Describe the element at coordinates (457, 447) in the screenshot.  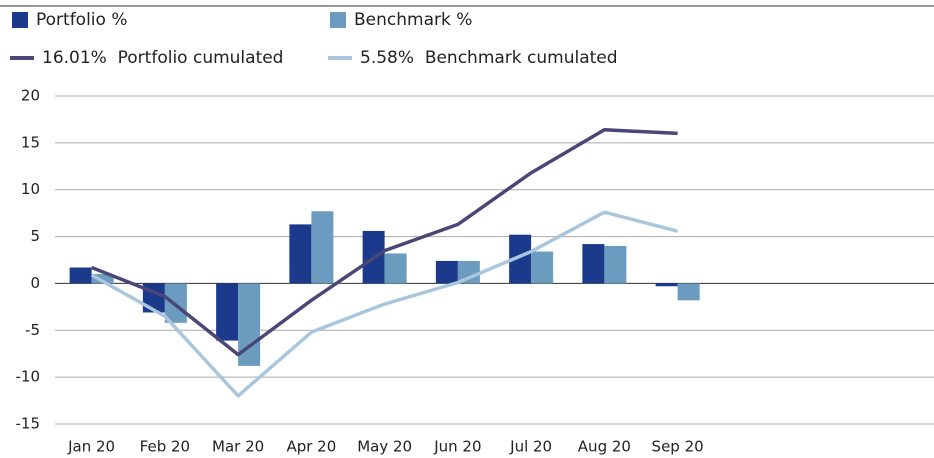
I see `x-tick-label: Jun 20` at that location.